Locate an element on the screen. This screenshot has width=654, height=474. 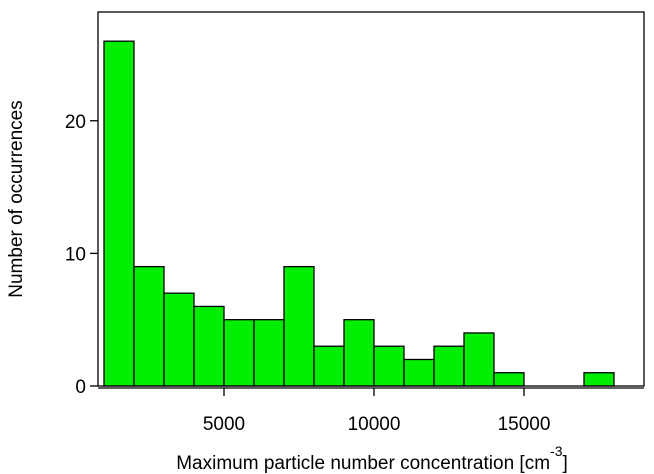
y-tick-label: 20 is located at coordinates (75, 122).